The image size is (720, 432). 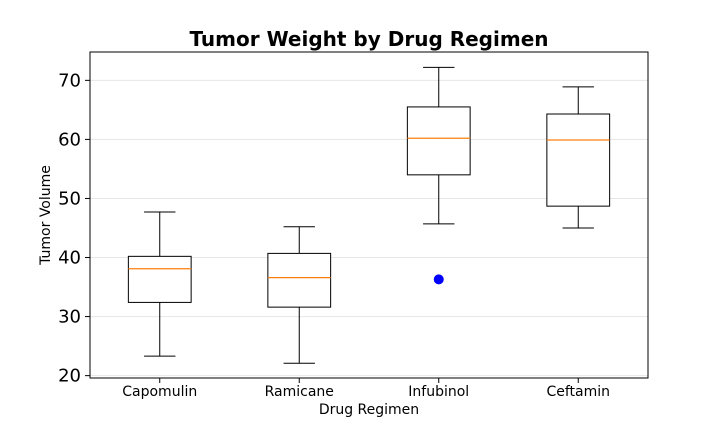 What do you see at coordinates (69, 139) in the screenshot?
I see `y-tick-label: 60` at bounding box center [69, 139].